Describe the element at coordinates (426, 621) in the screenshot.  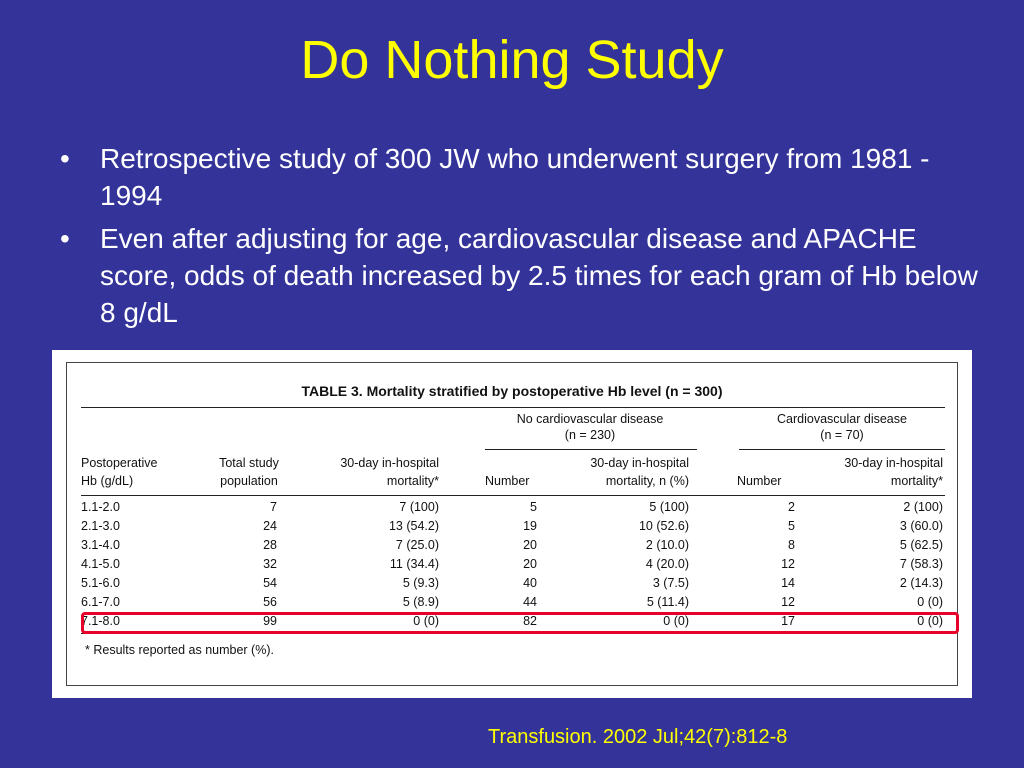
I see `cell-mortality: 0 (0)` at that location.